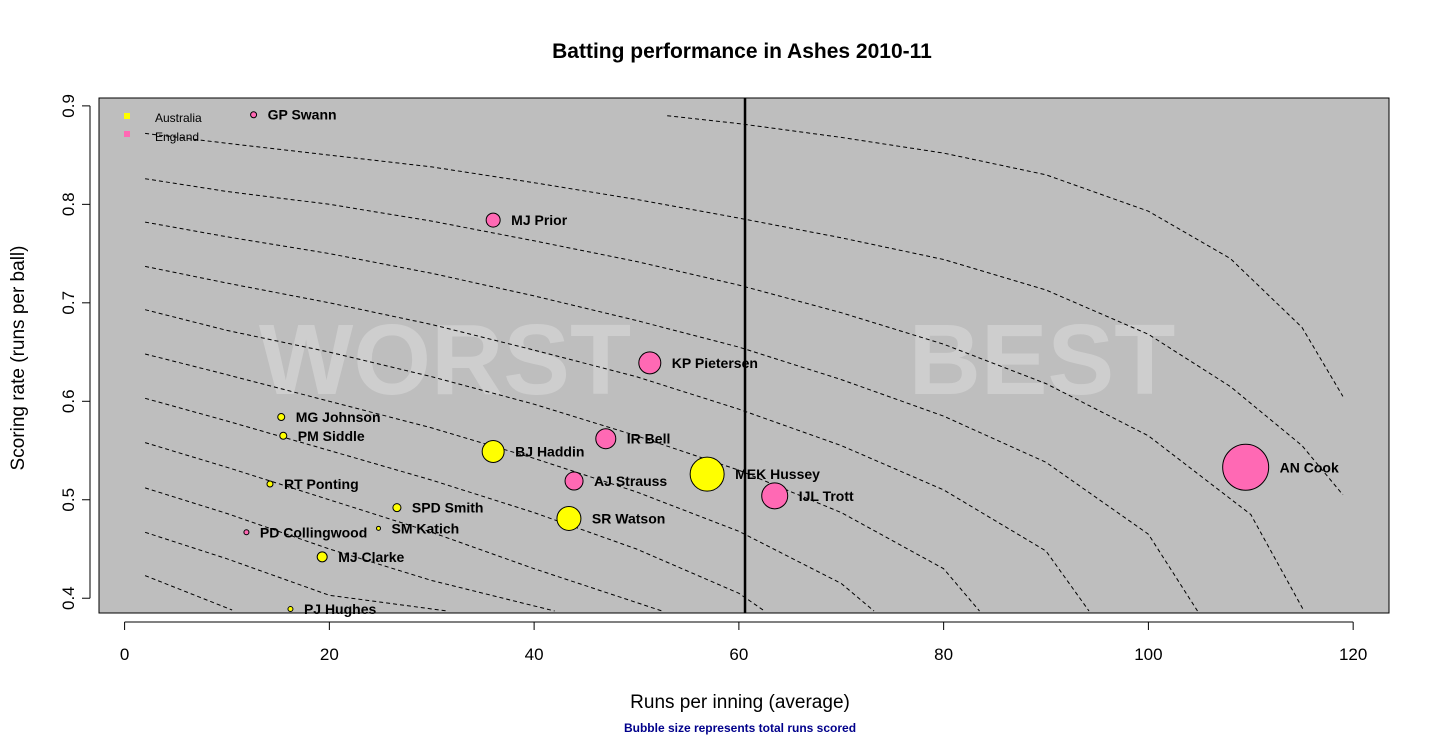  What do you see at coordinates (448, 508) in the screenshot?
I see `label-spd-smith: SPD Smith` at bounding box center [448, 508].